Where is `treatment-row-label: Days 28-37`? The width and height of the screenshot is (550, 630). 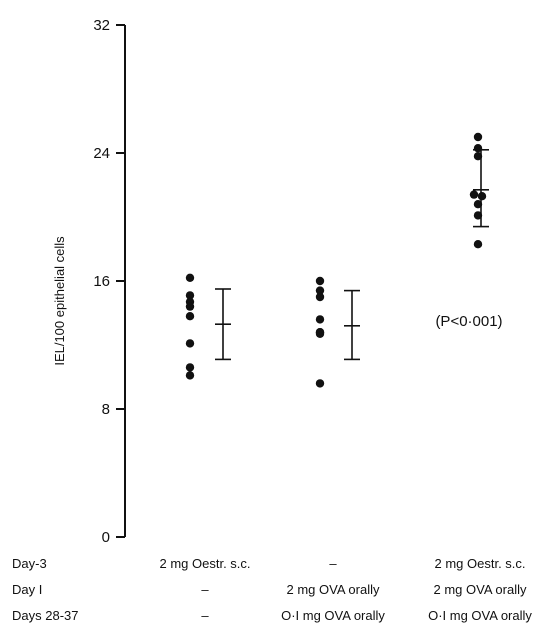
treatment-row-label: Days 28-37 is located at coordinates (45, 615).